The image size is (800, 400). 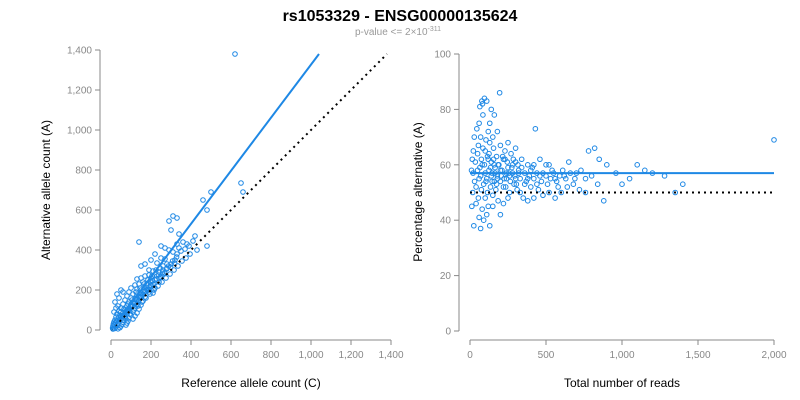 I want to click on chart-title: rs1053329 - ENSG00000135624, so click(x=400, y=16).